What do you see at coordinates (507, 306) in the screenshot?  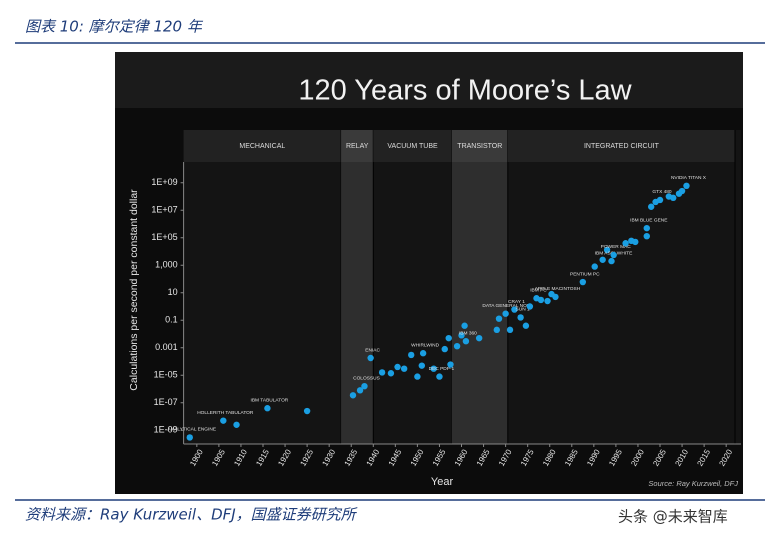 I see `point-label: DATA GENERAL NOVA` at bounding box center [507, 306].